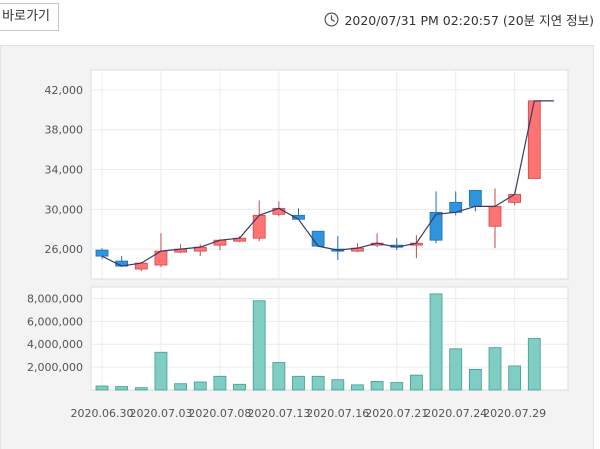  What do you see at coordinates (514, 413) in the screenshot?
I see `x-tick-label: 2020.07.29` at bounding box center [514, 413].